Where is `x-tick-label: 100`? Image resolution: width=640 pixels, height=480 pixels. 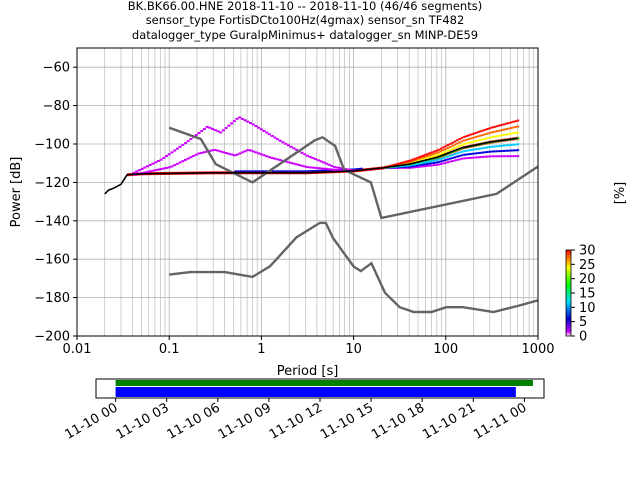 x-tick-label: 100 is located at coordinates (445, 349).